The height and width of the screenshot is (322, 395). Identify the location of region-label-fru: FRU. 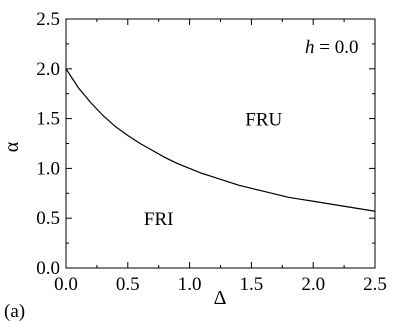
(263, 120).